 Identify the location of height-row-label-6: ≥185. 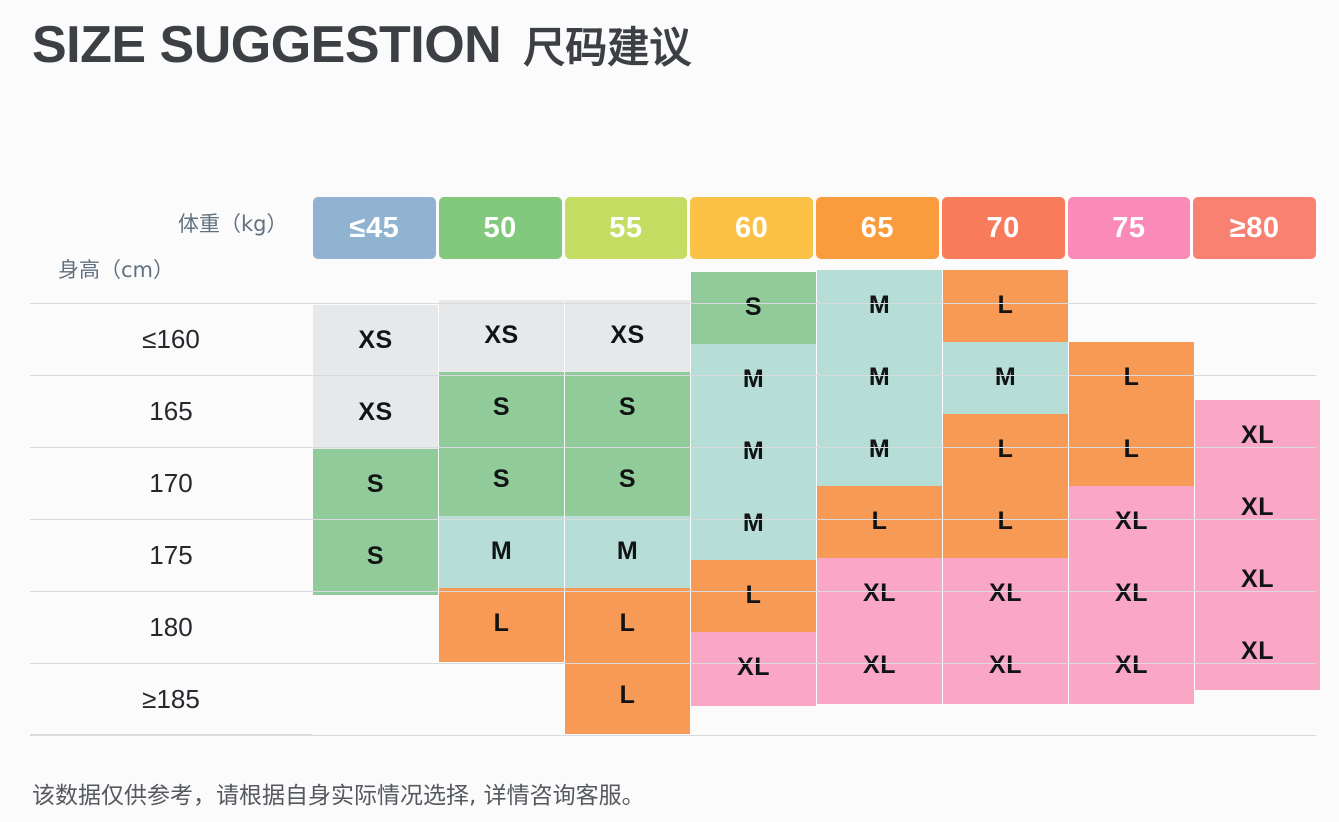
(171, 699).